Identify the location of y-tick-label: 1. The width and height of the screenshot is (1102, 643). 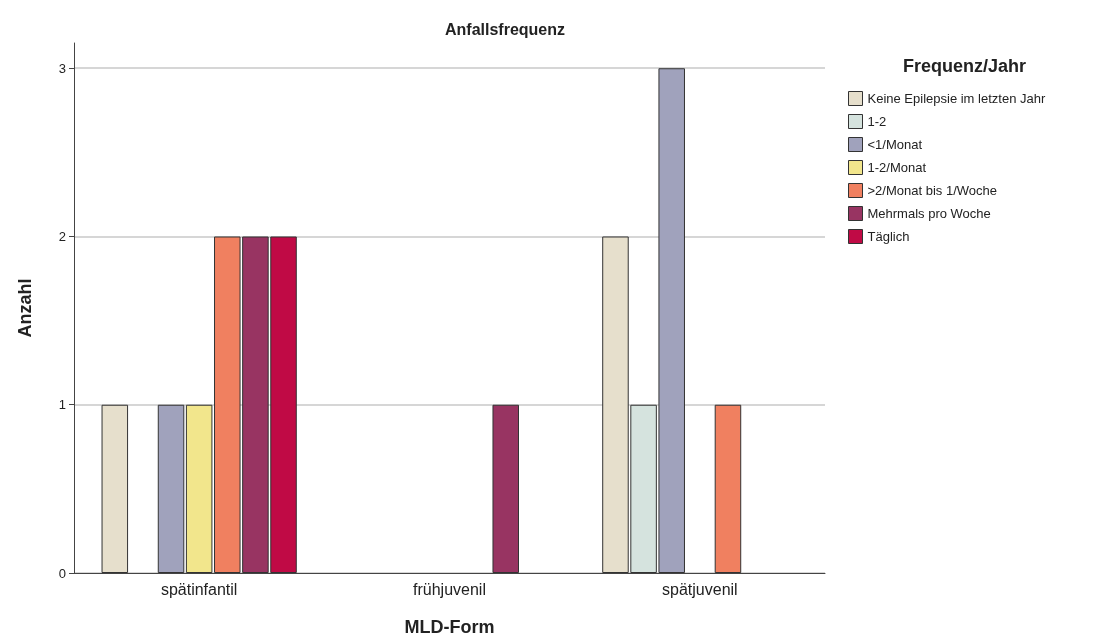
(62, 405).